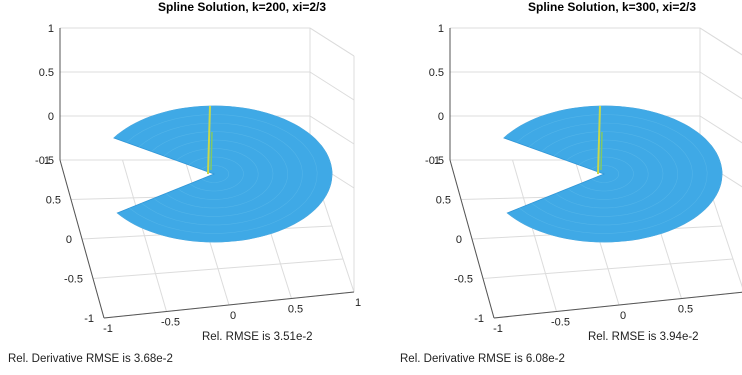  Describe the element at coordinates (358, 303) in the screenshot. I see `x-tick-label: 1` at that location.